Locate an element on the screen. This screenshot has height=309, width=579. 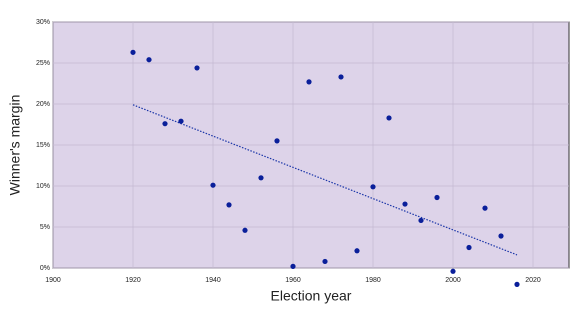
x-tick-label: 2020 is located at coordinates (533, 280).